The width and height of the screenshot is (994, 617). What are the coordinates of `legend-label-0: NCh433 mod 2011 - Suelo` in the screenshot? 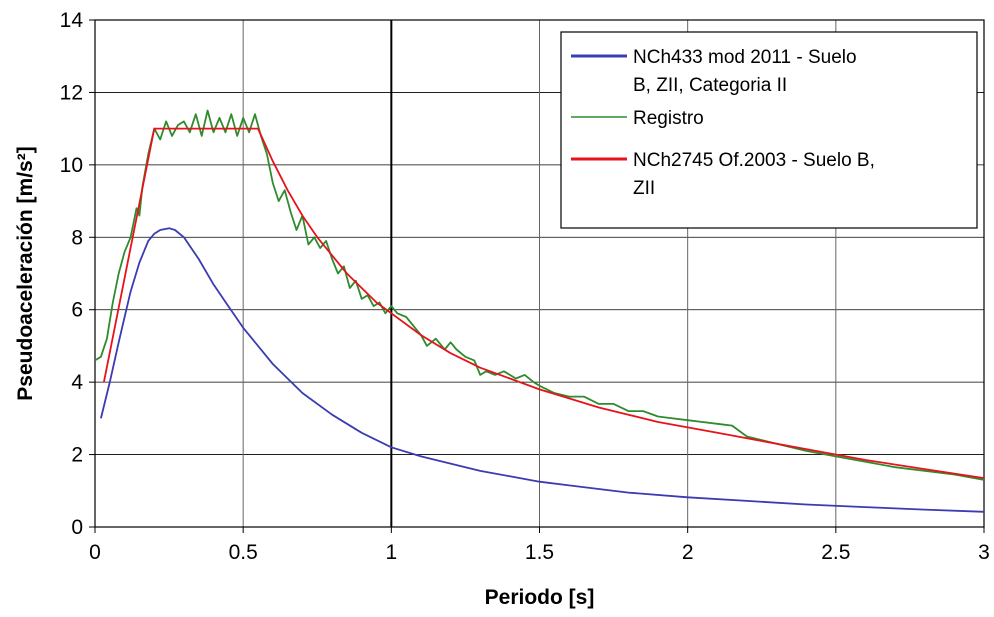 It's located at (745, 57).